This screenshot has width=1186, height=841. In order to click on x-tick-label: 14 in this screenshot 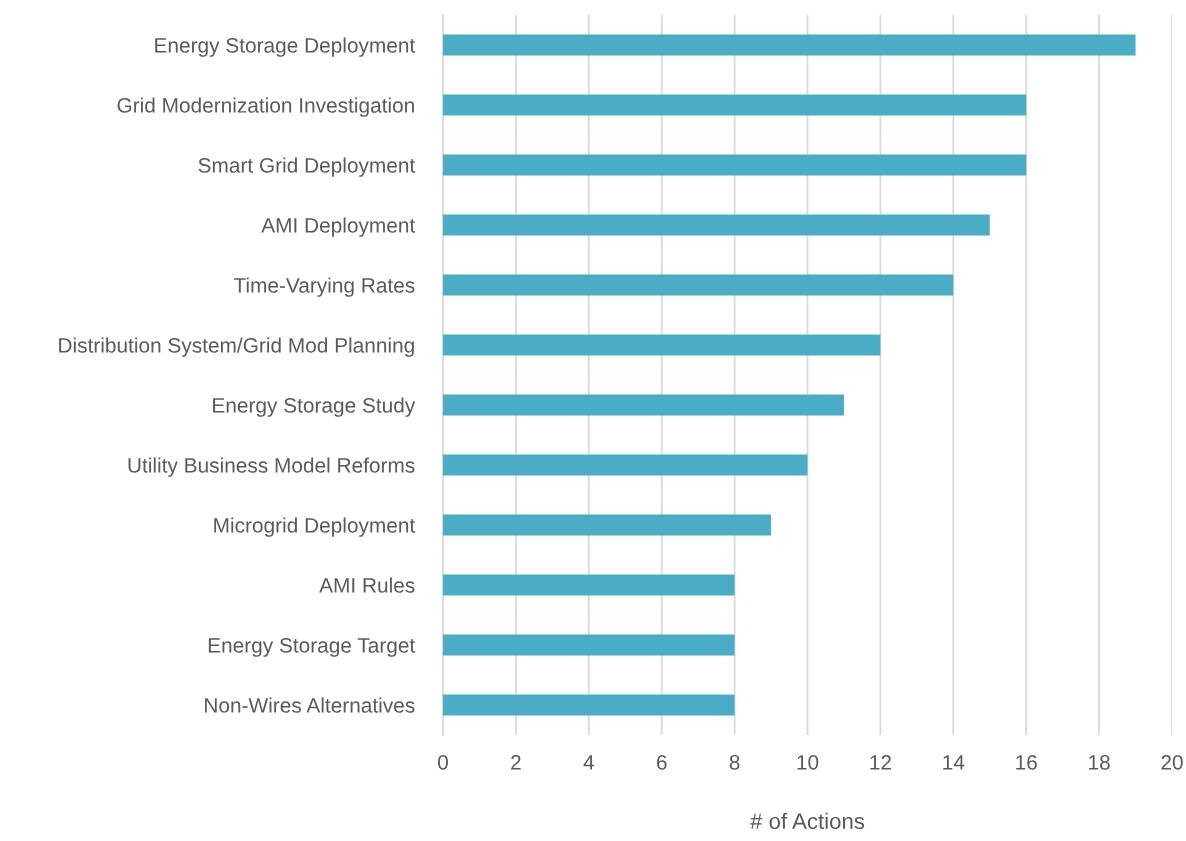, I will do `click(954, 762)`.